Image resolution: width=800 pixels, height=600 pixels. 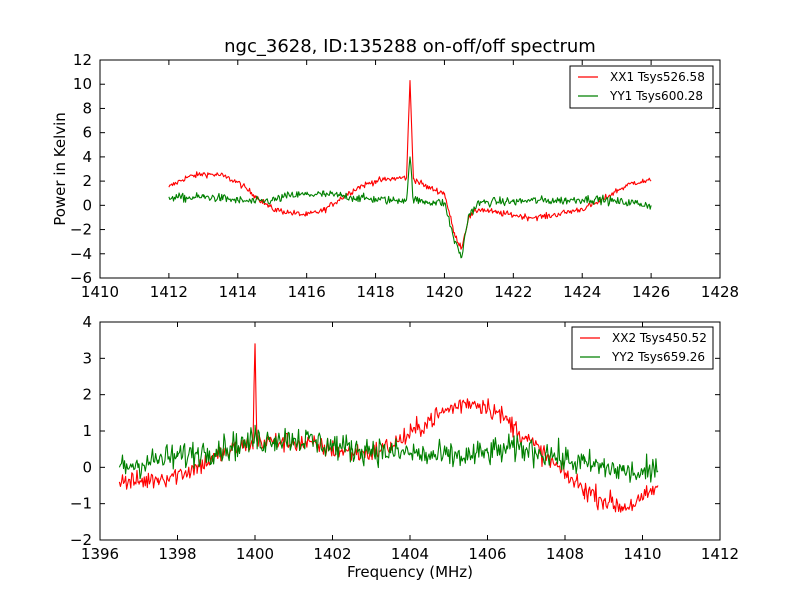 I want to click on series-line-yy2, so click(x=388, y=453).